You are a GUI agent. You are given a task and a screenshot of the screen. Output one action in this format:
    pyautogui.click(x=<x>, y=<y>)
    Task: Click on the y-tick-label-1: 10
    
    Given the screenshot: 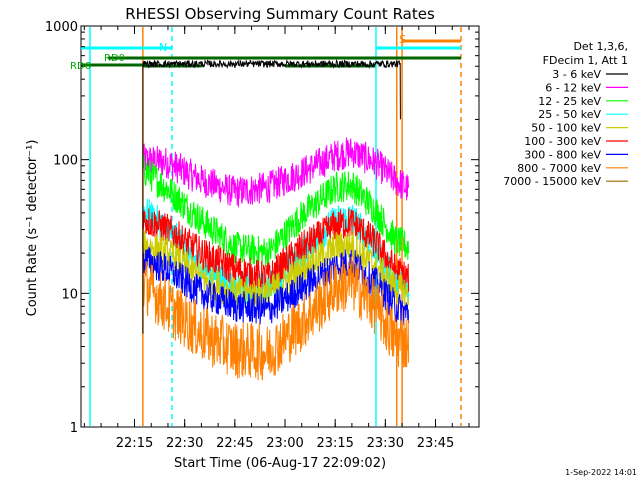 What is the action you would take?
    pyautogui.click(x=69, y=294)
    